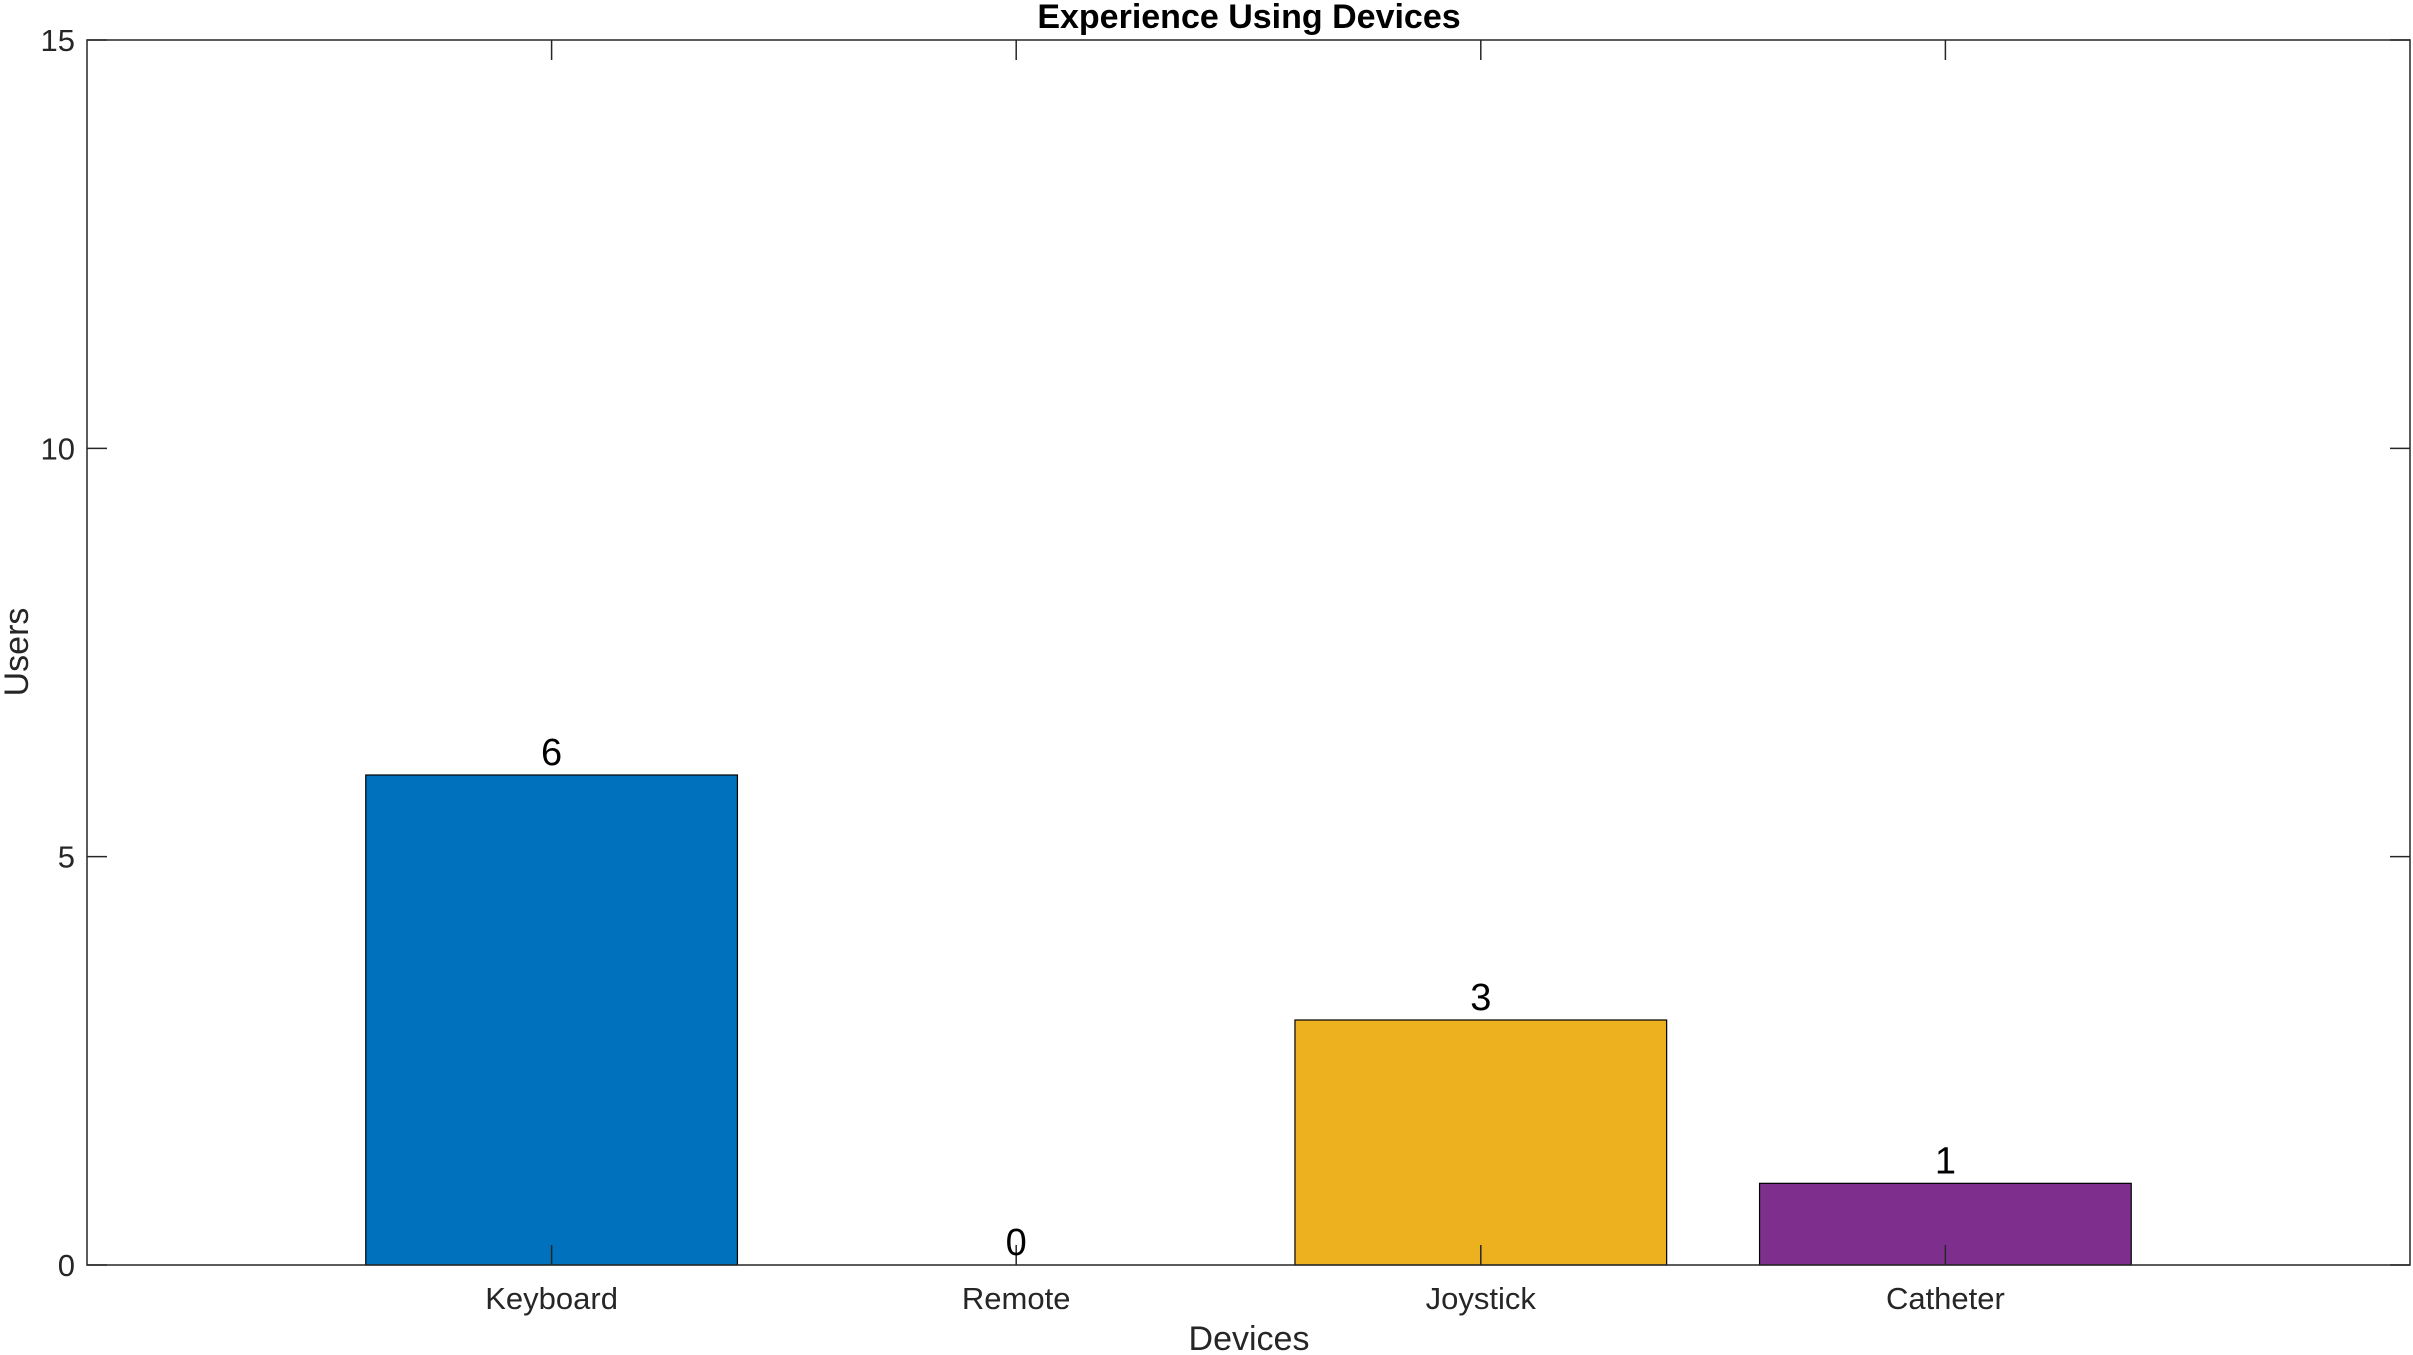 The image size is (2413, 1355). What do you see at coordinates (1249, 1337) in the screenshot?
I see `x-axis-label: Devices` at bounding box center [1249, 1337].